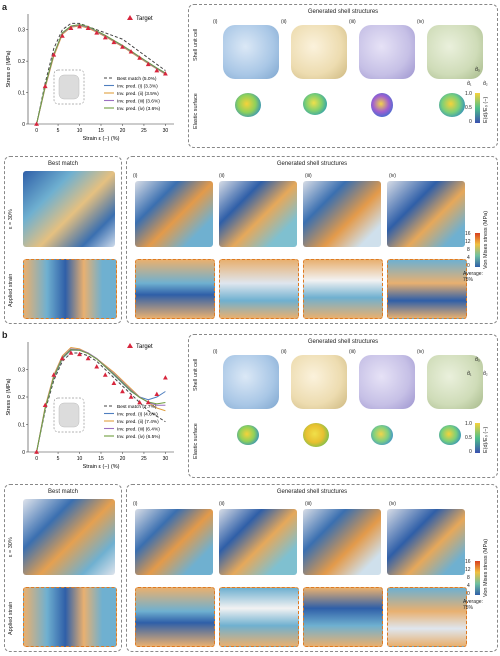 This screenshot has width=500, height=656. What do you see at coordinates (468, 108) in the screenshot?
I see `colorbar-tick-05-a: 0.5` at bounding box center [468, 108].